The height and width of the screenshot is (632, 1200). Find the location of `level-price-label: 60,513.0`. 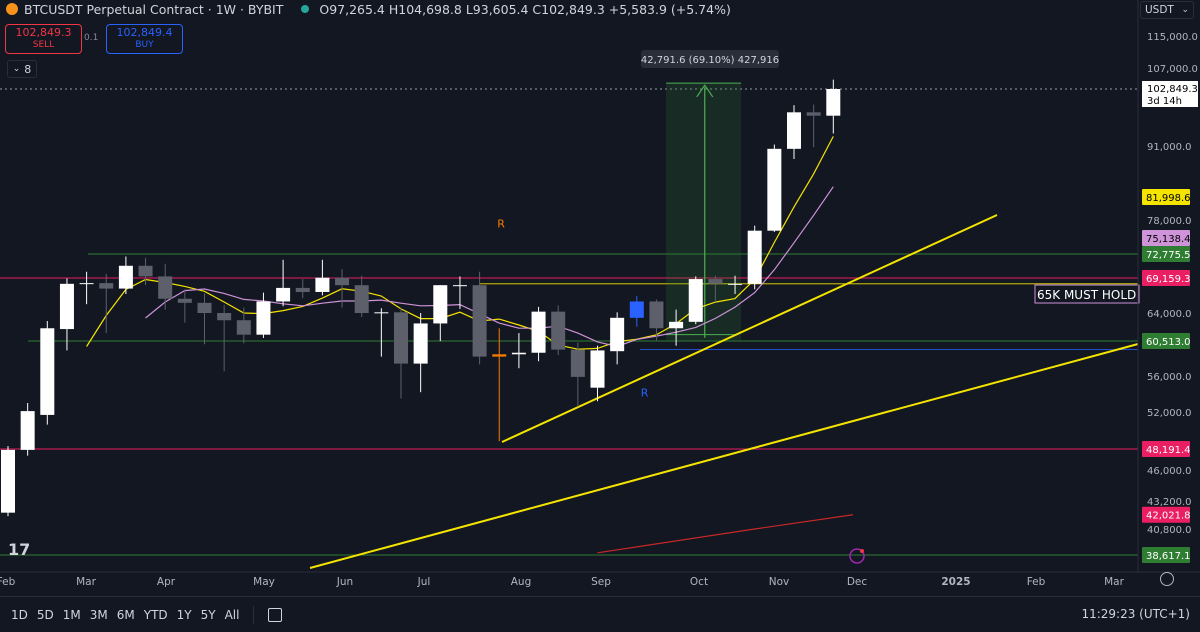

level-price-label: 60,513.0 is located at coordinates (1168, 342).